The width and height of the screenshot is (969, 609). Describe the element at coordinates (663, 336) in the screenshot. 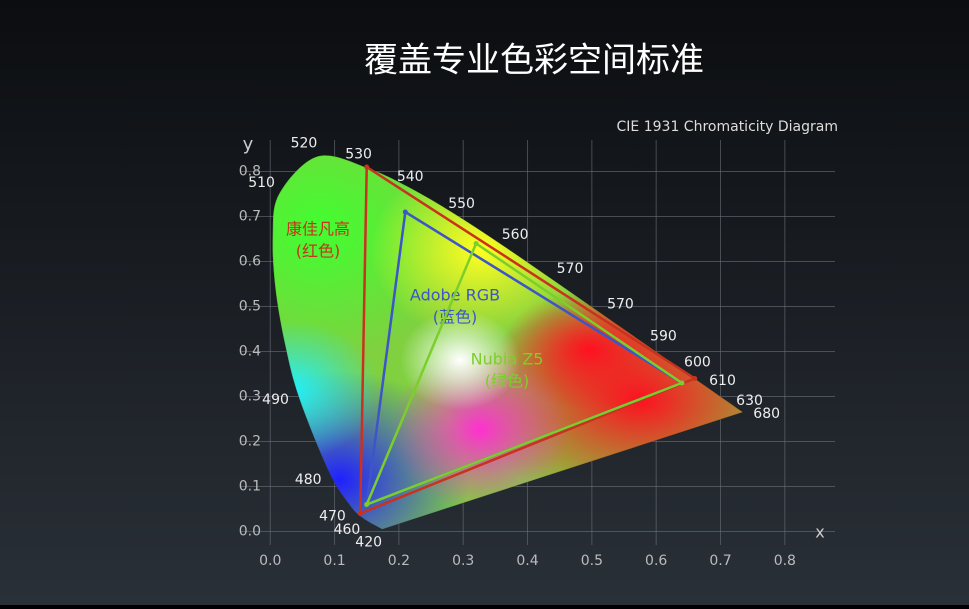

I see `wavelength-label: 590` at that location.